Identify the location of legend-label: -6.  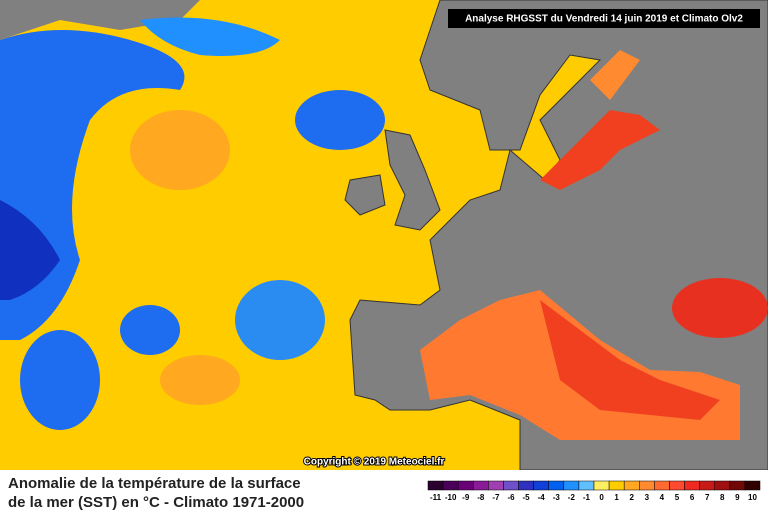
(511, 497).